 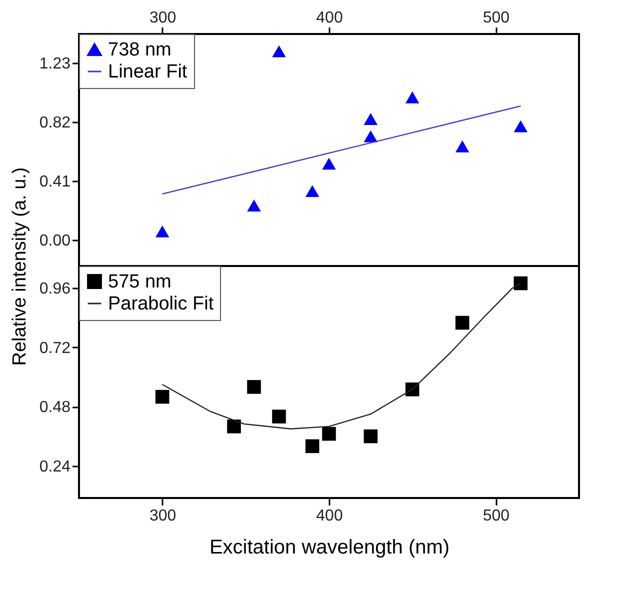 What do you see at coordinates (55, 348) in the screenshot?
I see `y-tick-label: 0.72` at bounding box center [55, 348].